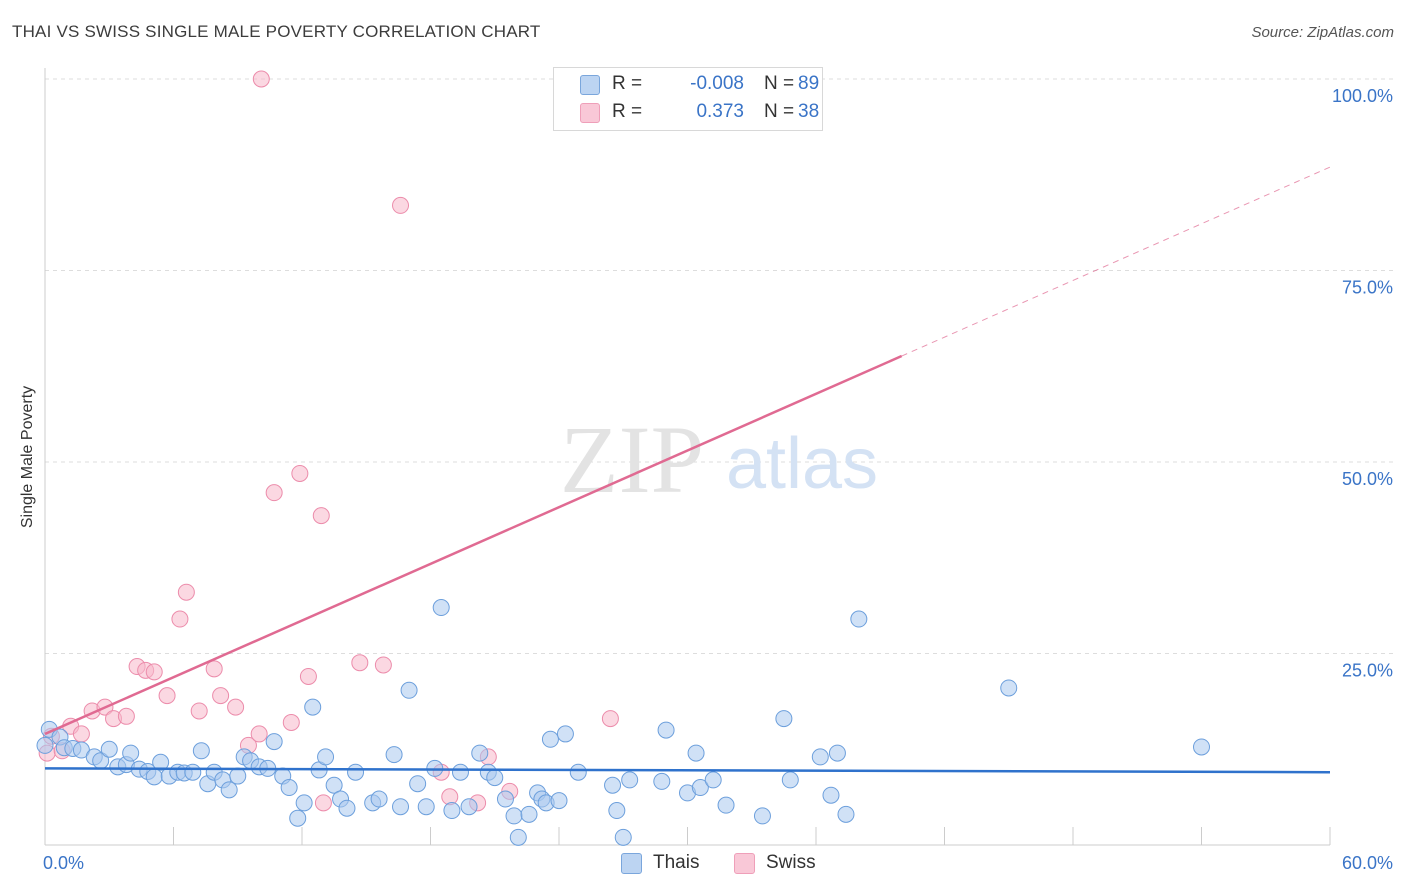  Describe the element at coordinates (676, 862) in the screenshot. I see `legend-thais-label: Thais` at that location.